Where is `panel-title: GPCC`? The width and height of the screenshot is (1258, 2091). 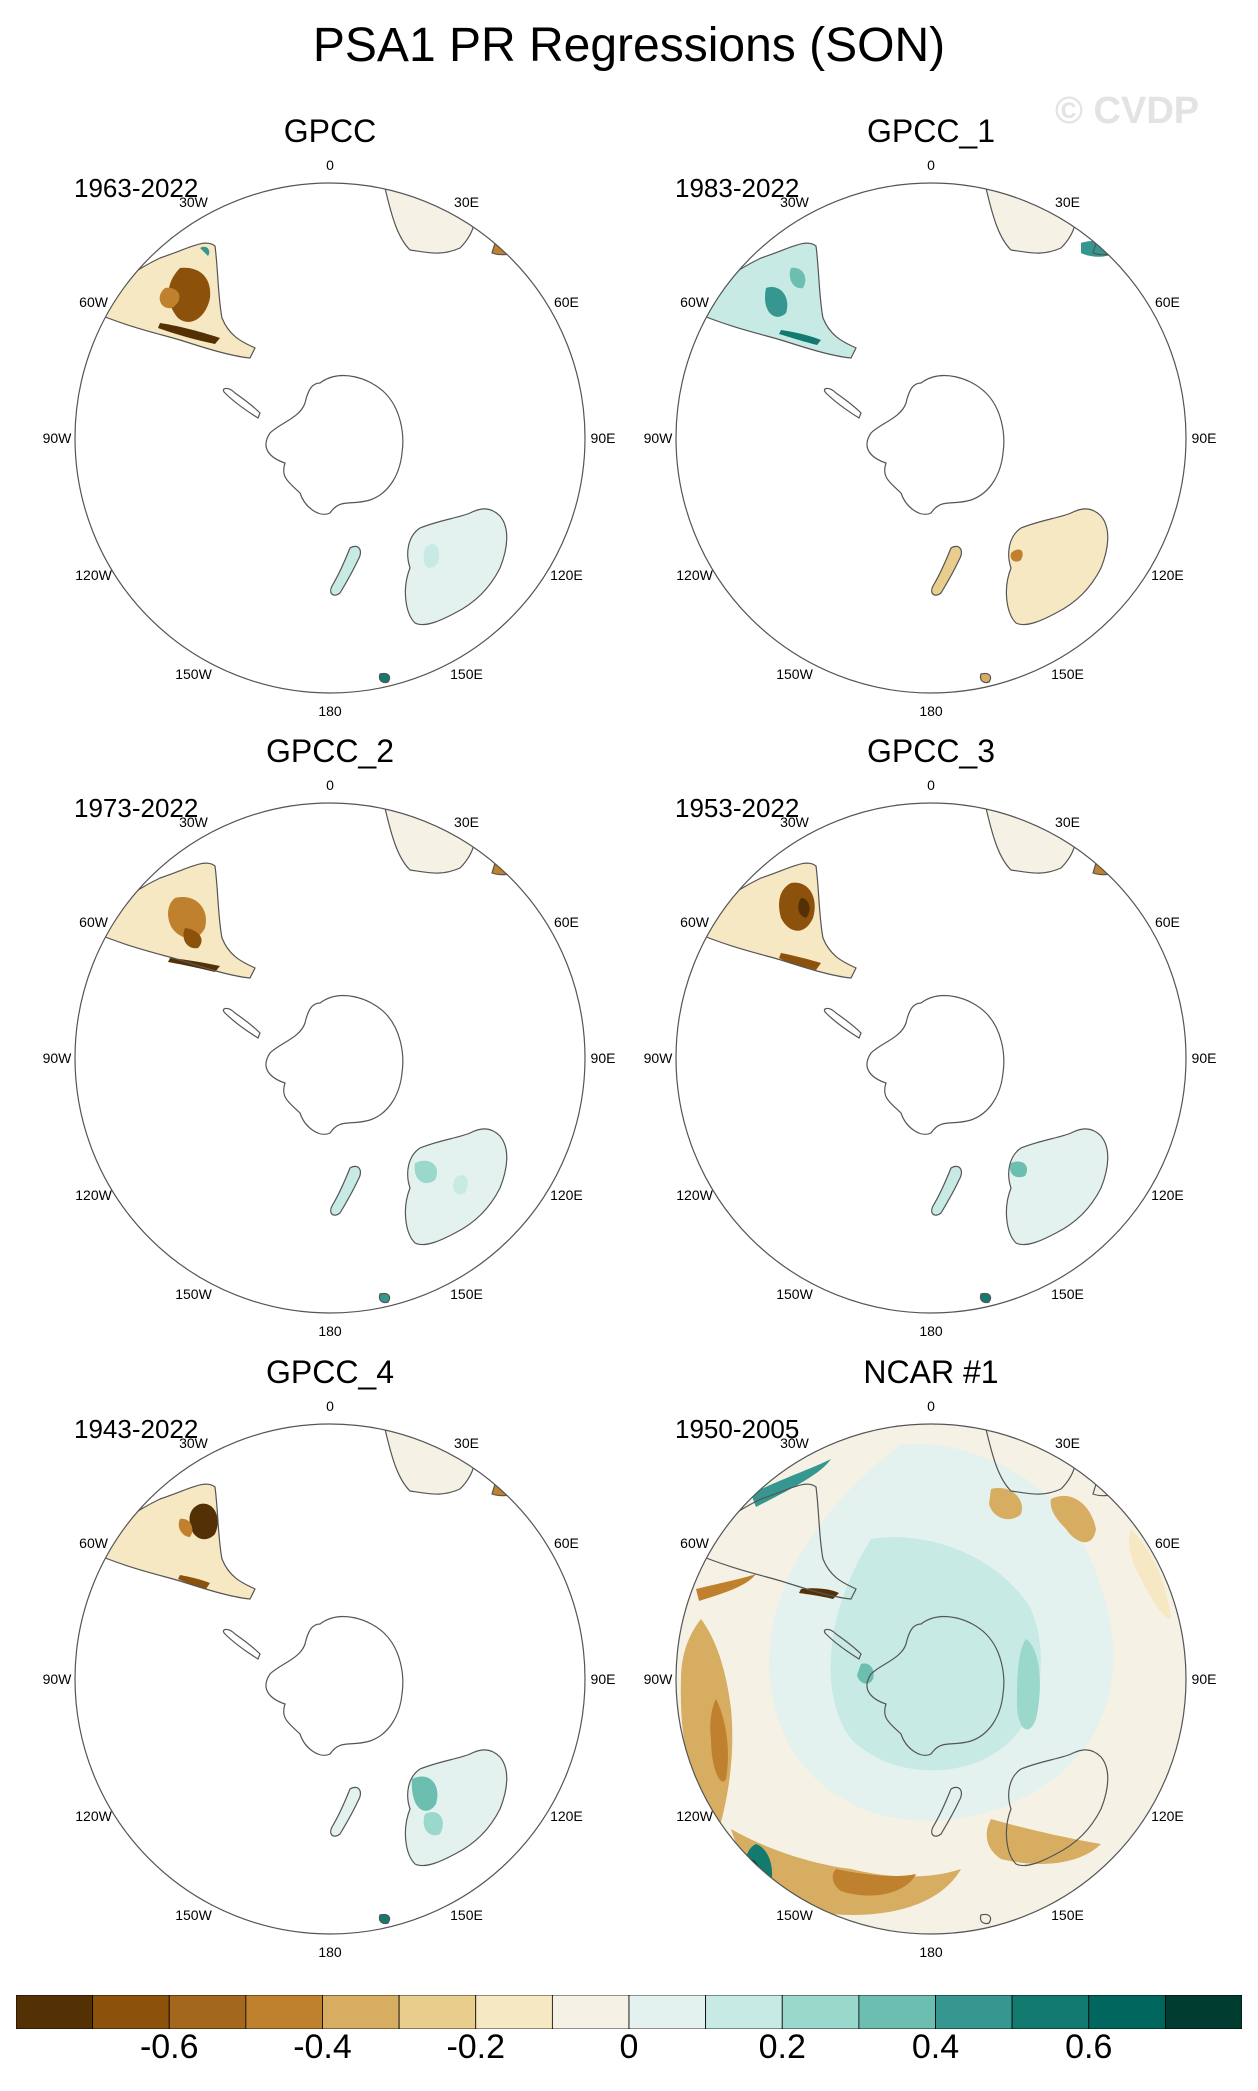
panel-title: GPCC is located at coordinates (330, 131).